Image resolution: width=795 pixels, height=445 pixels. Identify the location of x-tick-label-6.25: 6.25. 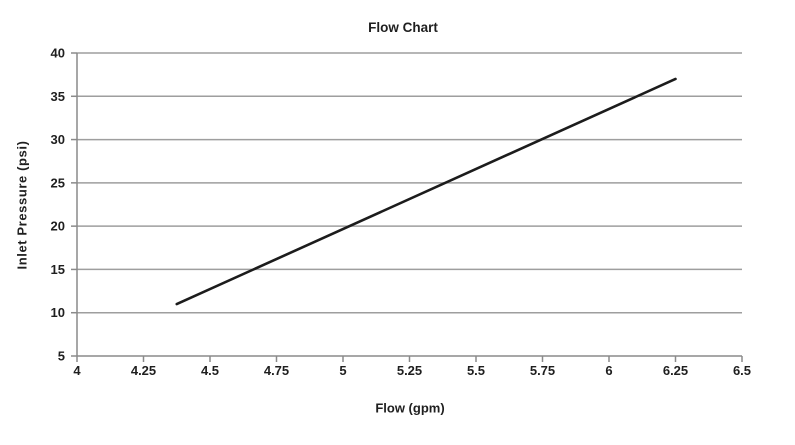
(675, 370).